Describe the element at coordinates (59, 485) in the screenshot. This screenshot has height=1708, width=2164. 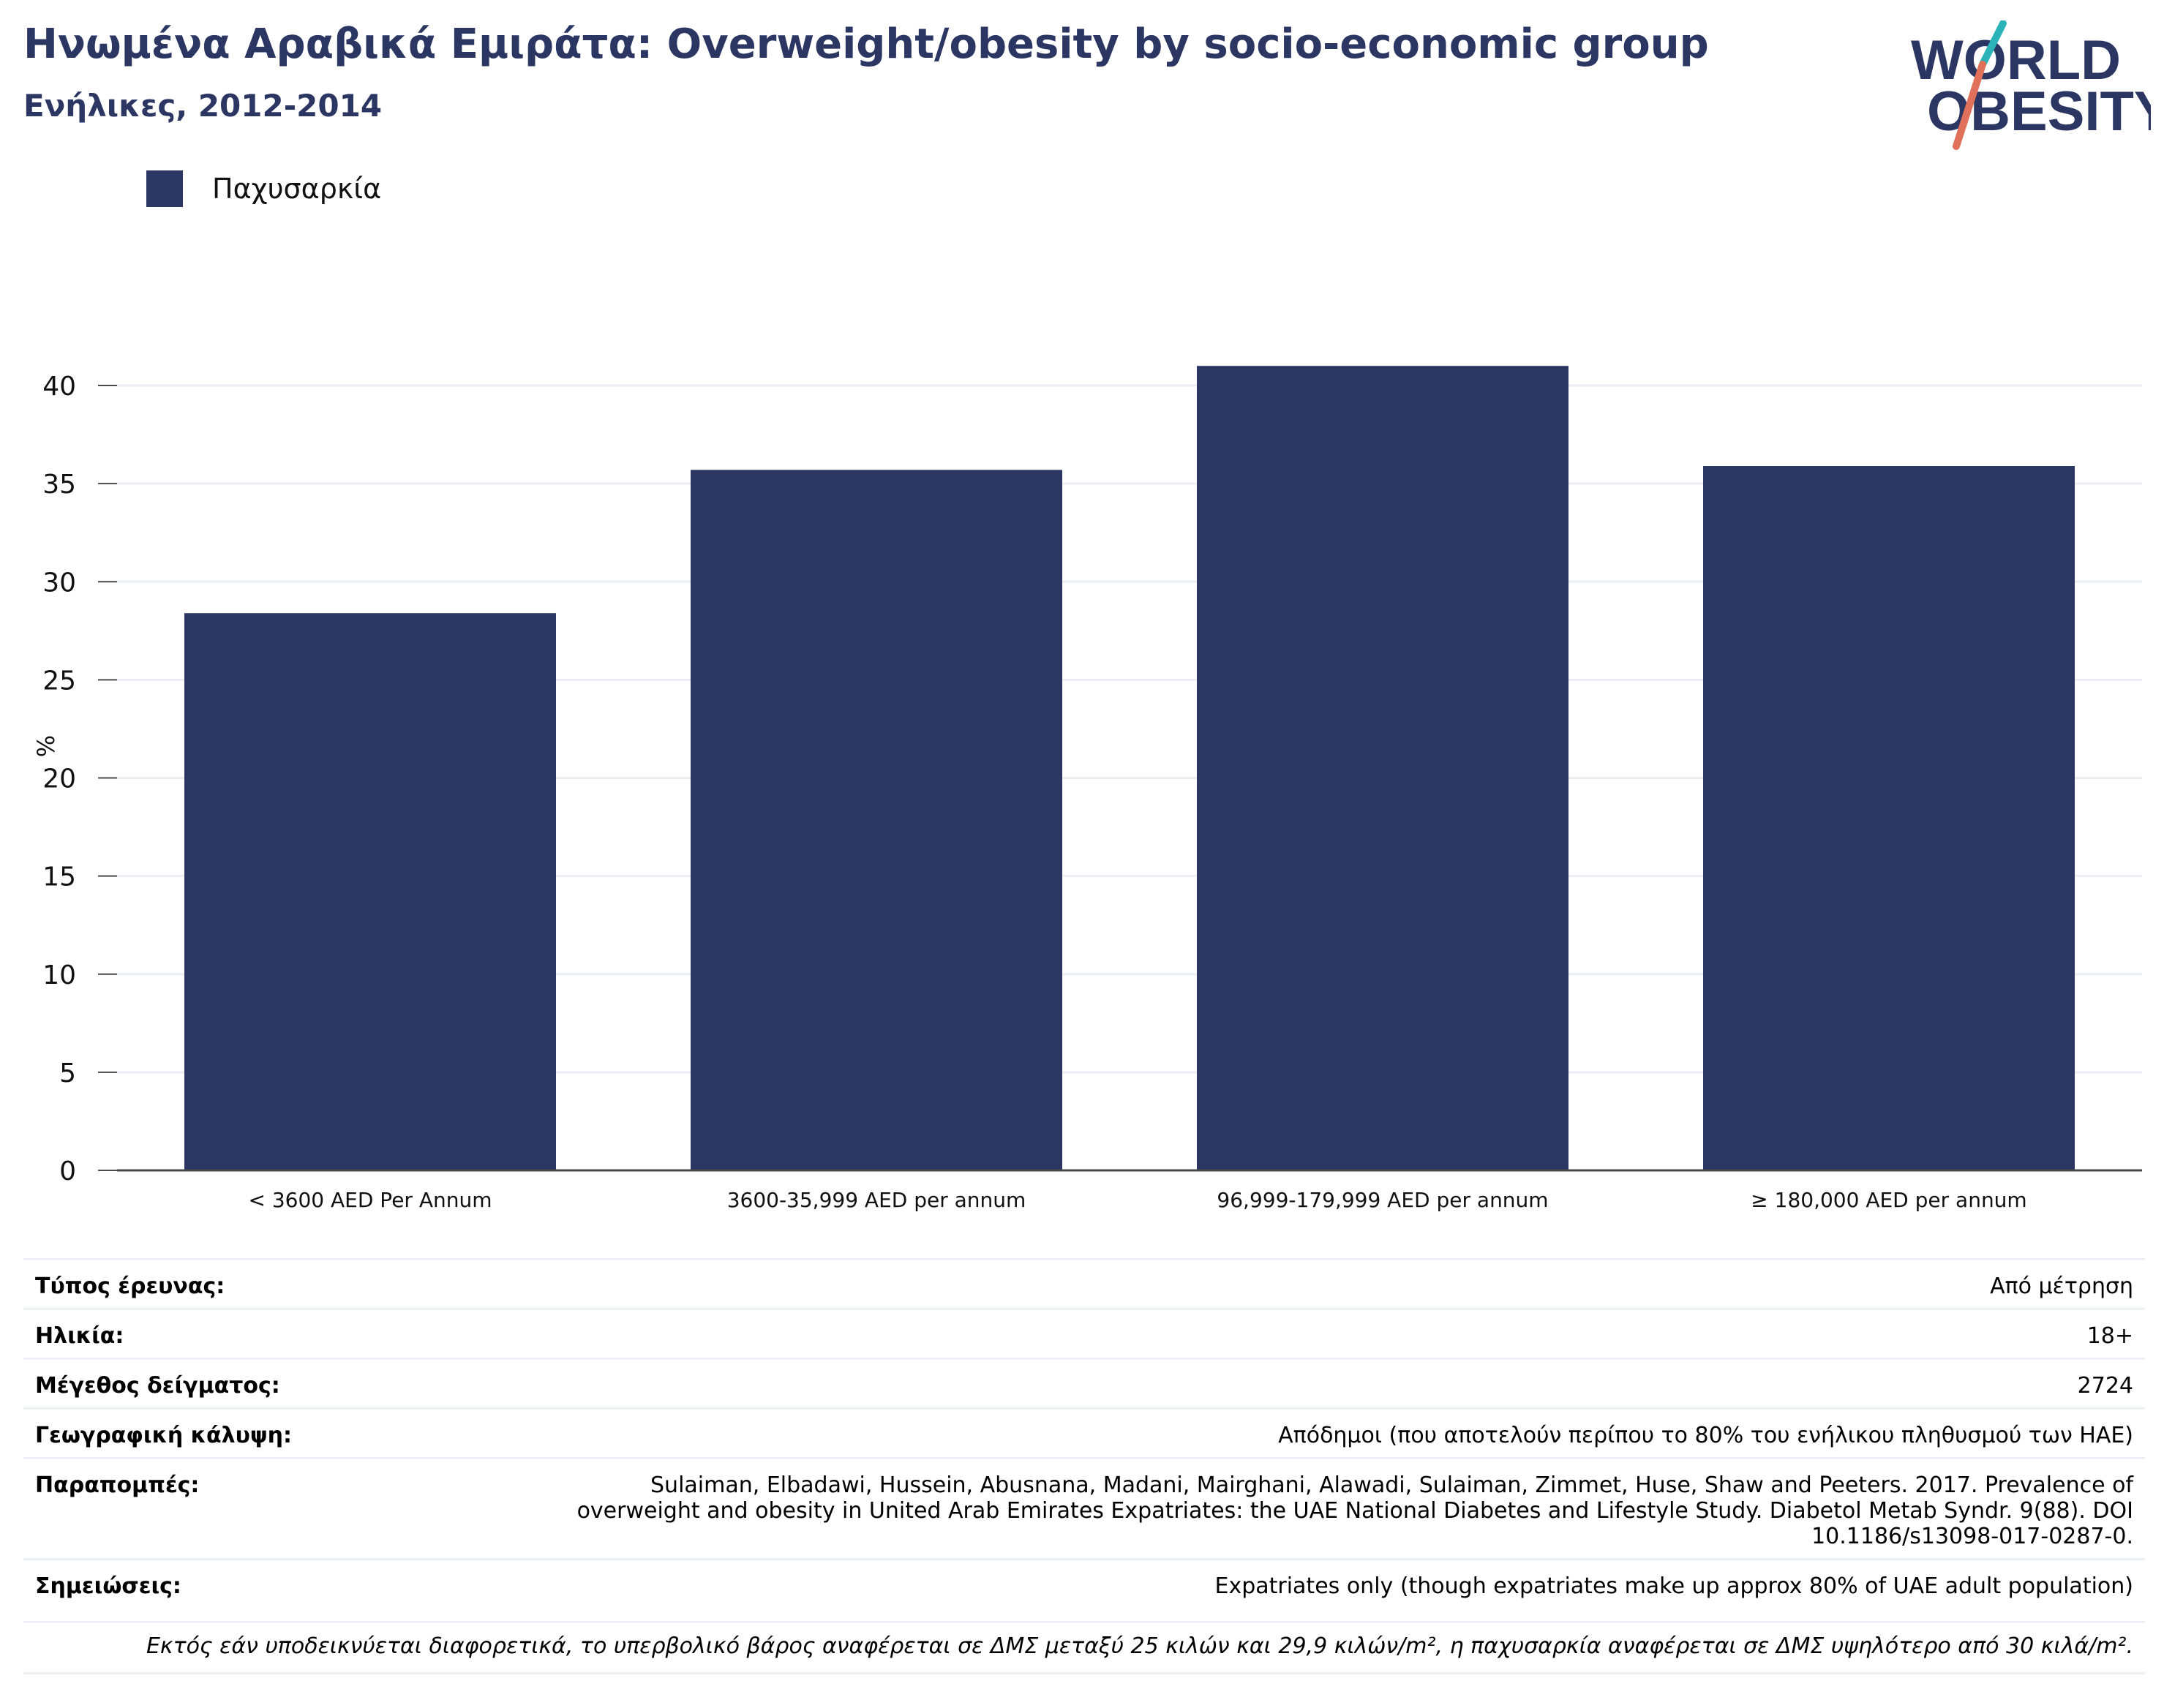
I see `y-tick-label: 35` at that location.